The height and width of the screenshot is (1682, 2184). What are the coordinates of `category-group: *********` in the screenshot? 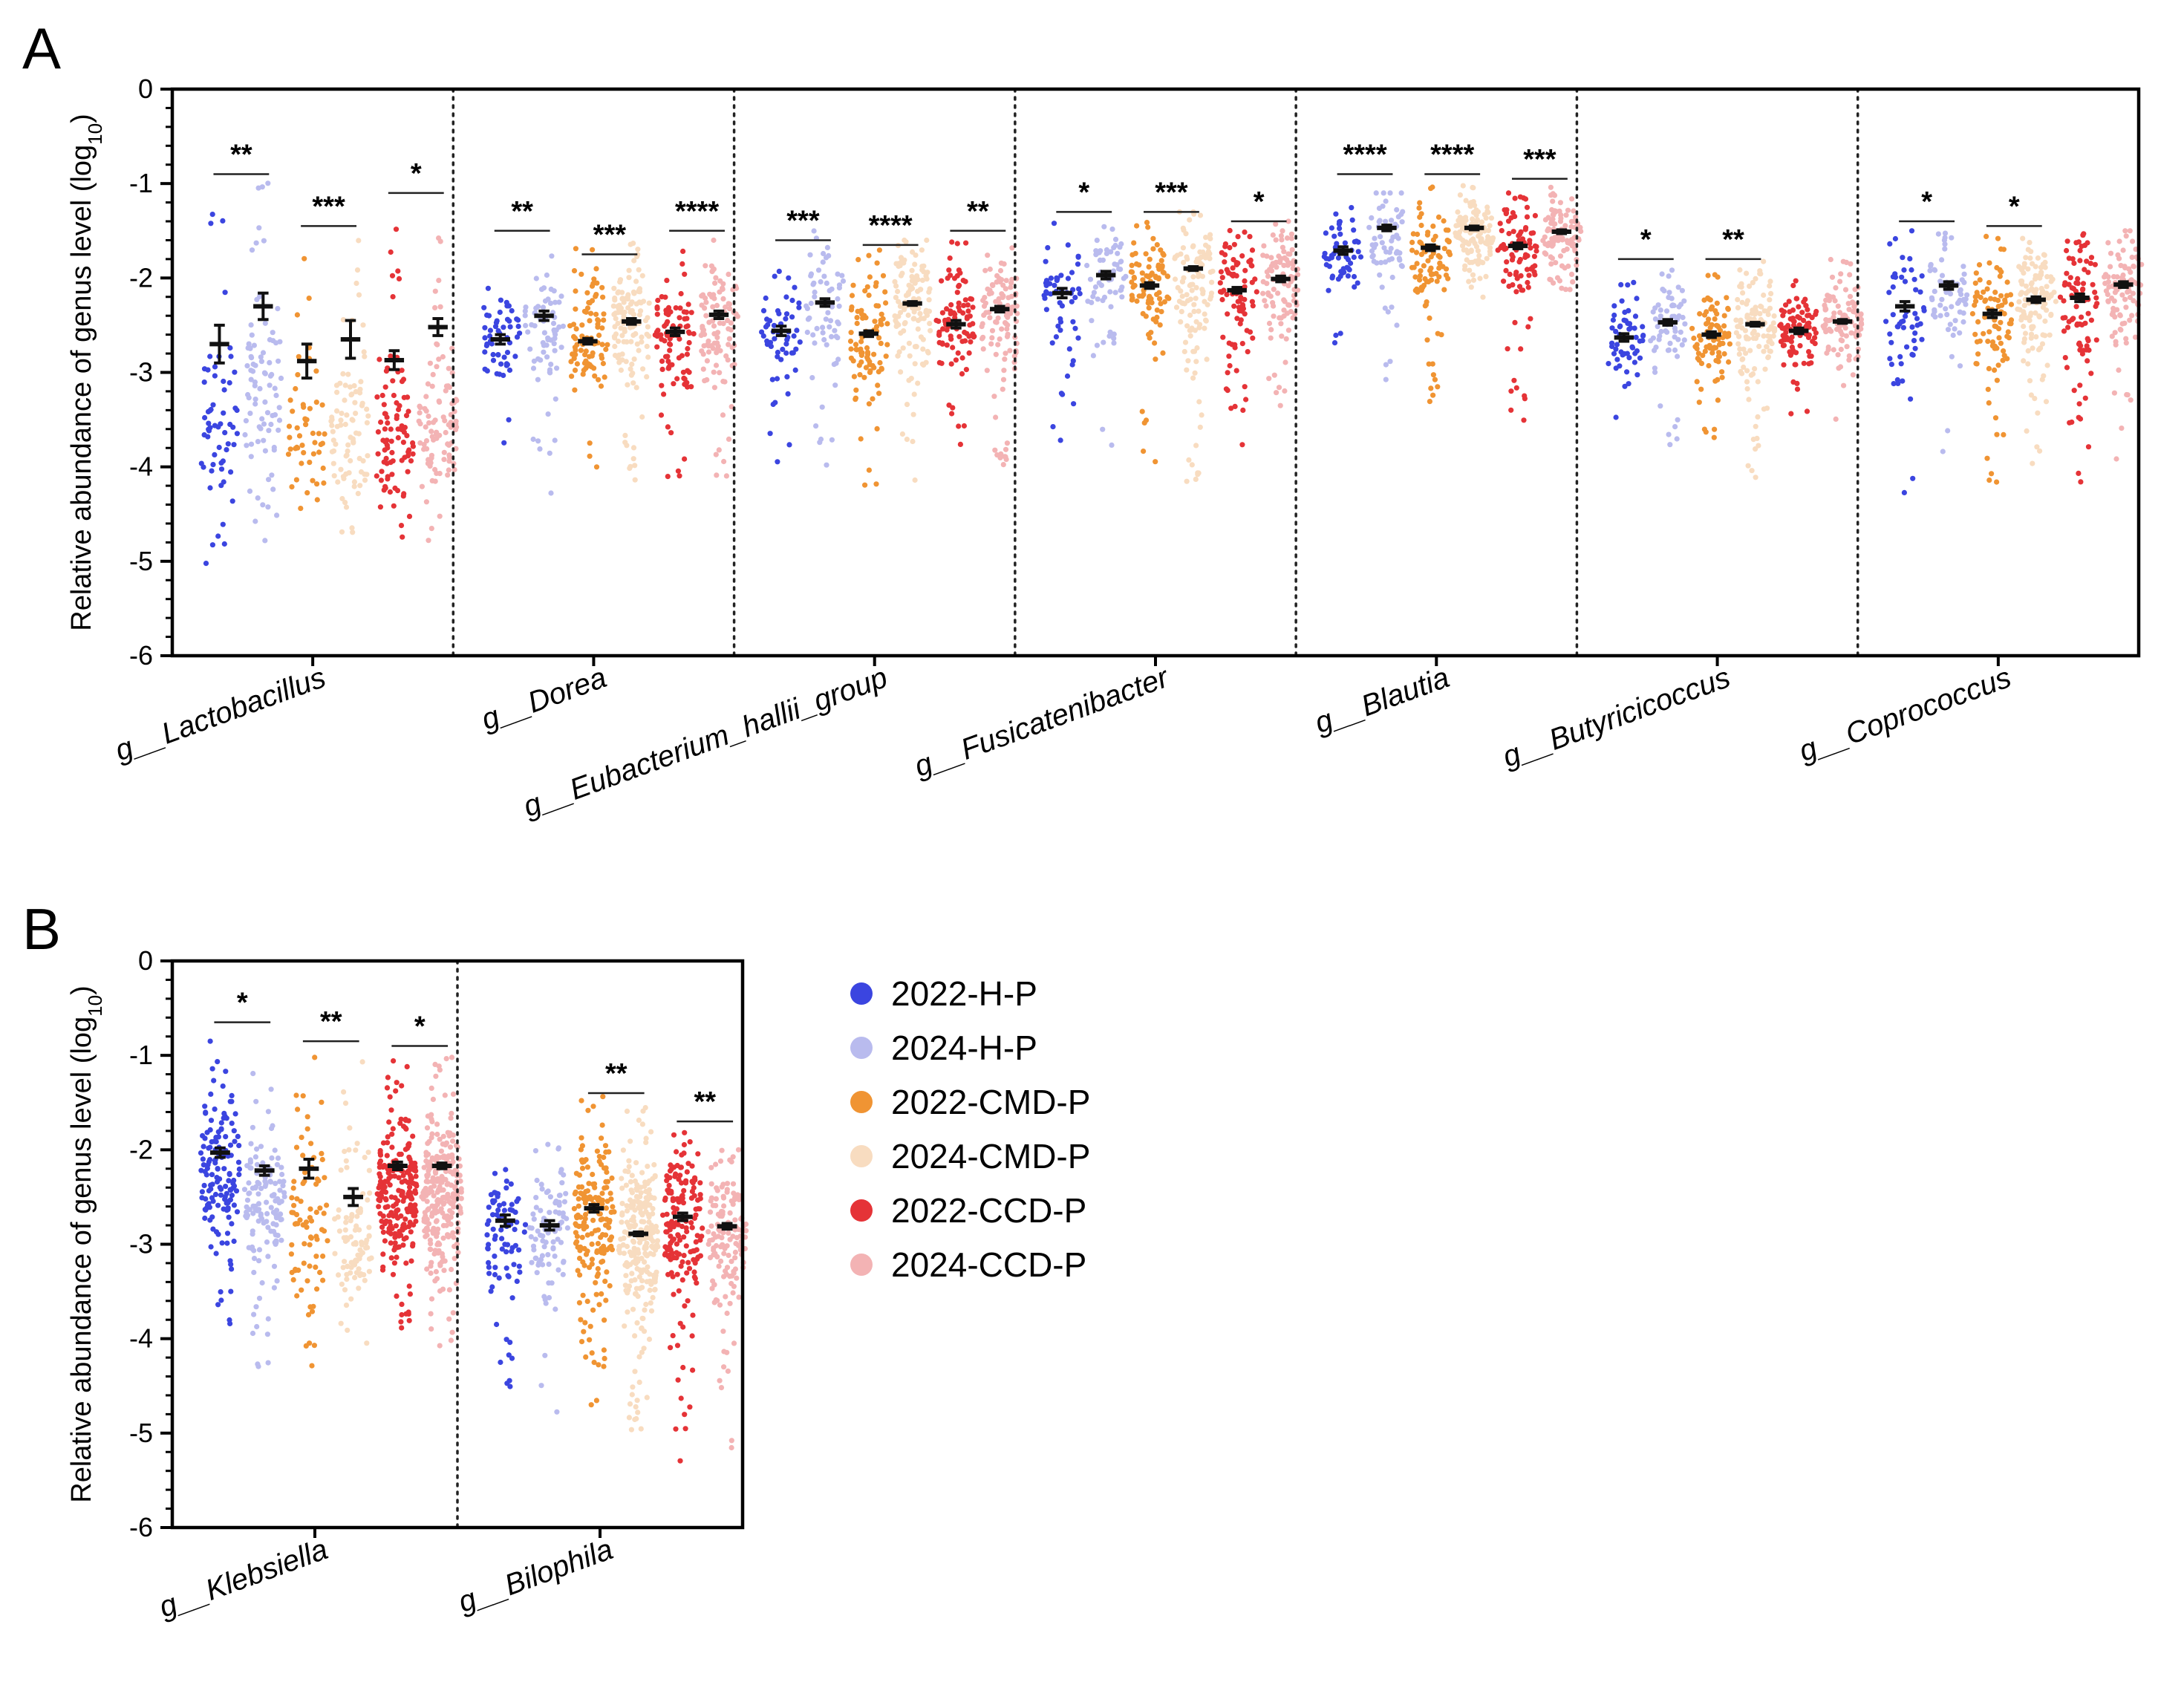 It's located at (611, 346).